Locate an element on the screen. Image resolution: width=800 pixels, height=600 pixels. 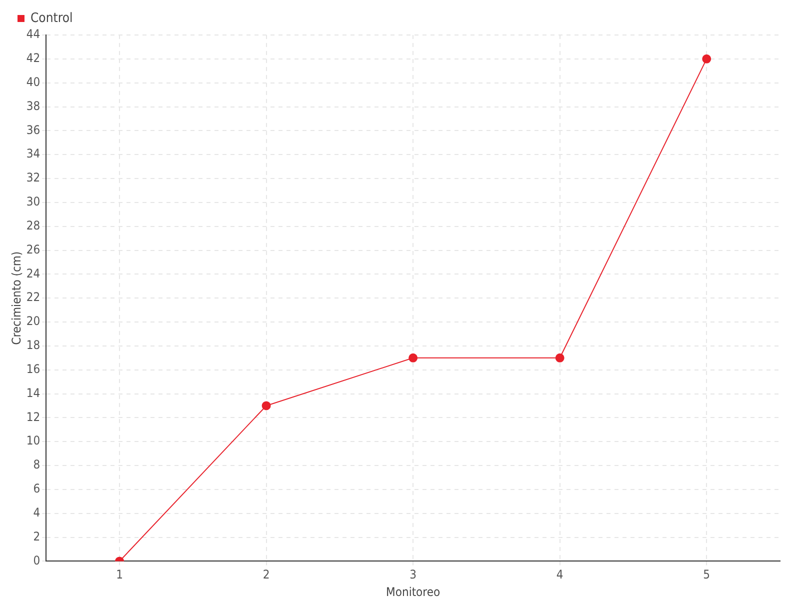
x-tick-label: 5 is located at coordinates (706, 575).